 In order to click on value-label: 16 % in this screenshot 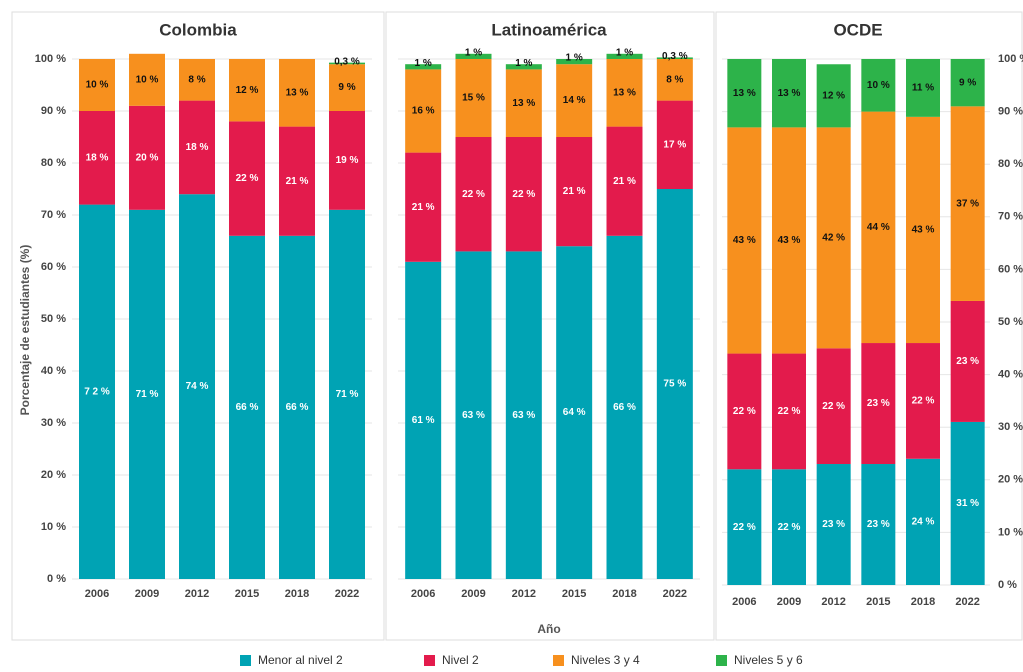, I will do `click(423, 111)`.